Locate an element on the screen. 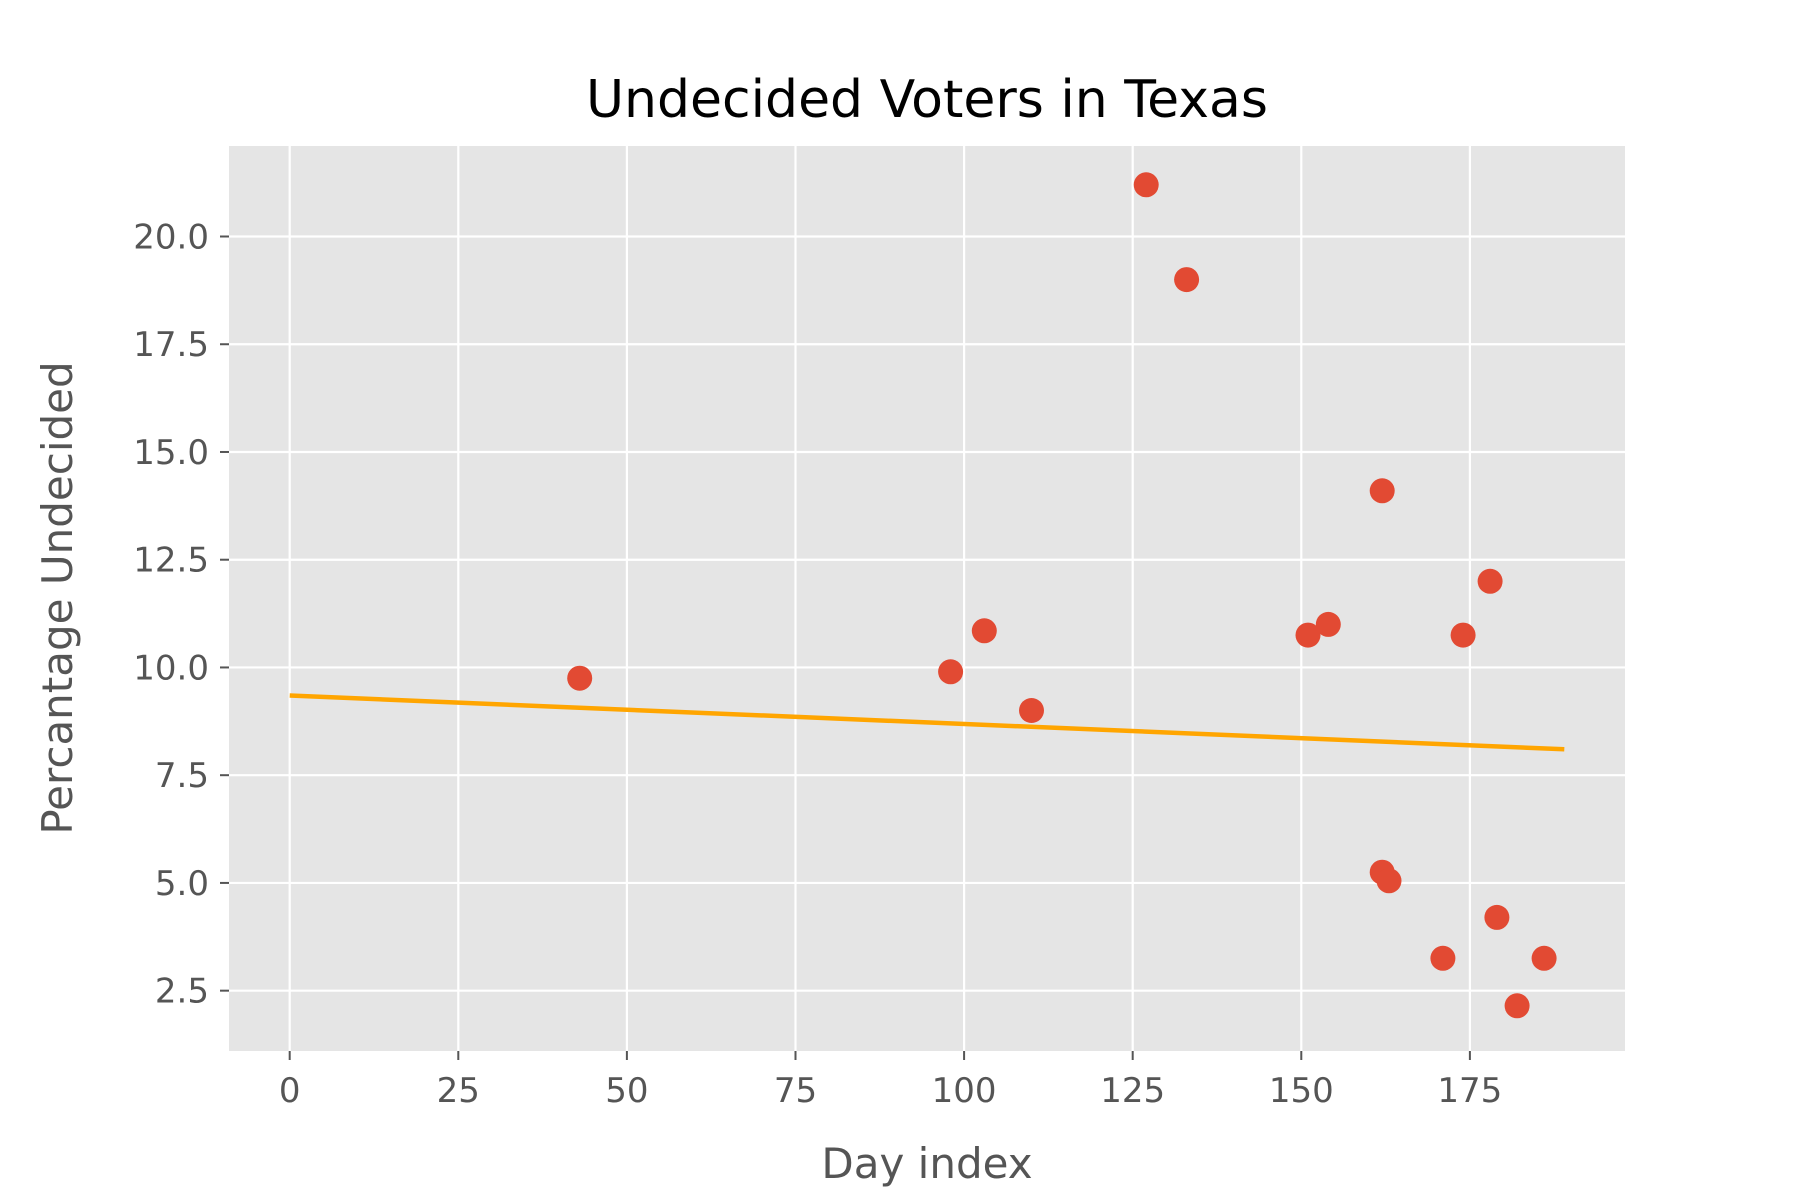 The height and width of the screenshot is (1200, 1800). x-tick-label: 25 is located at coordinates (458, 1091).